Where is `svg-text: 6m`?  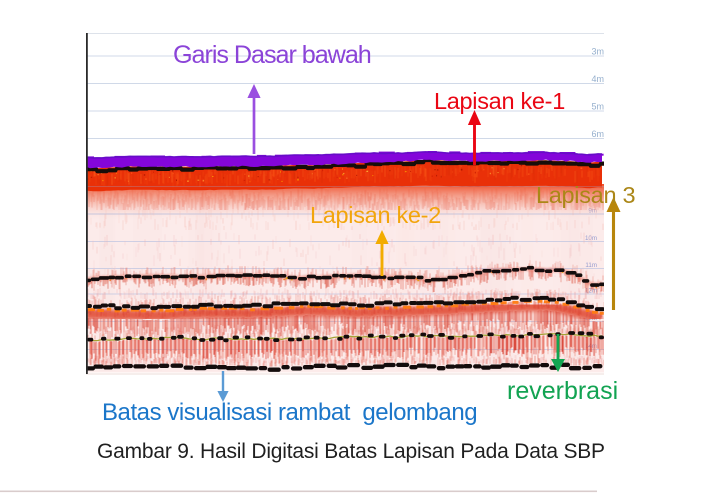
svg-text: 6m is located at coordinates (597, 134).